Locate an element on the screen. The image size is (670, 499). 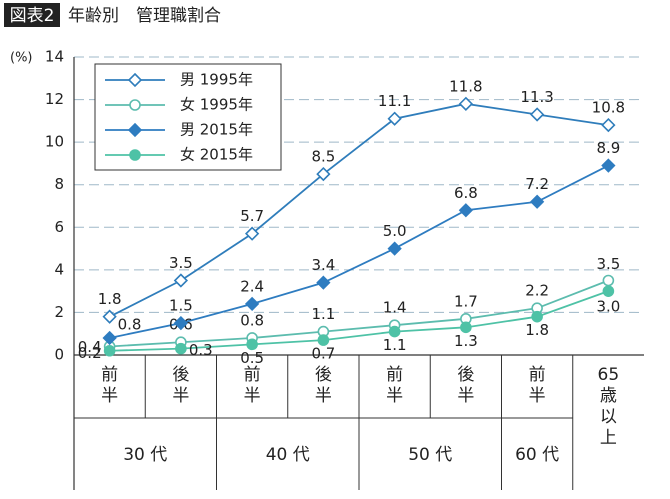
value-label: 1.7 is located at coordinates (466, 301).